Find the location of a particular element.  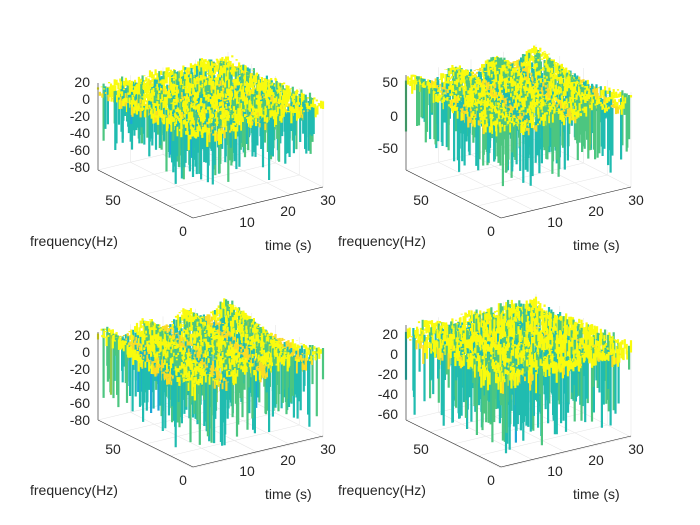

subplot-3-xtick-labels: 10 20 30 is located at coordinates (287, 460).